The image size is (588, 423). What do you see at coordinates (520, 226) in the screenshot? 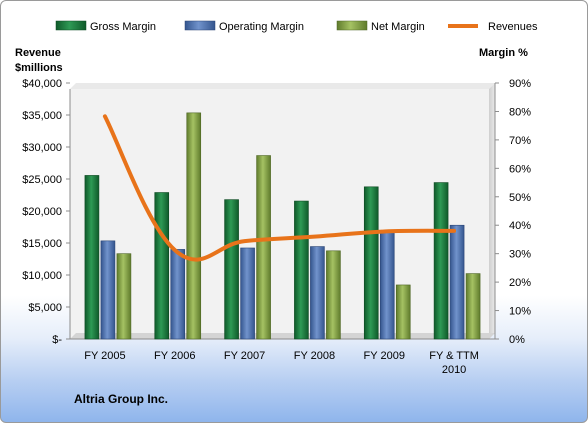
I see `right-tick-label: 40%` at bounding box center [520, 226].